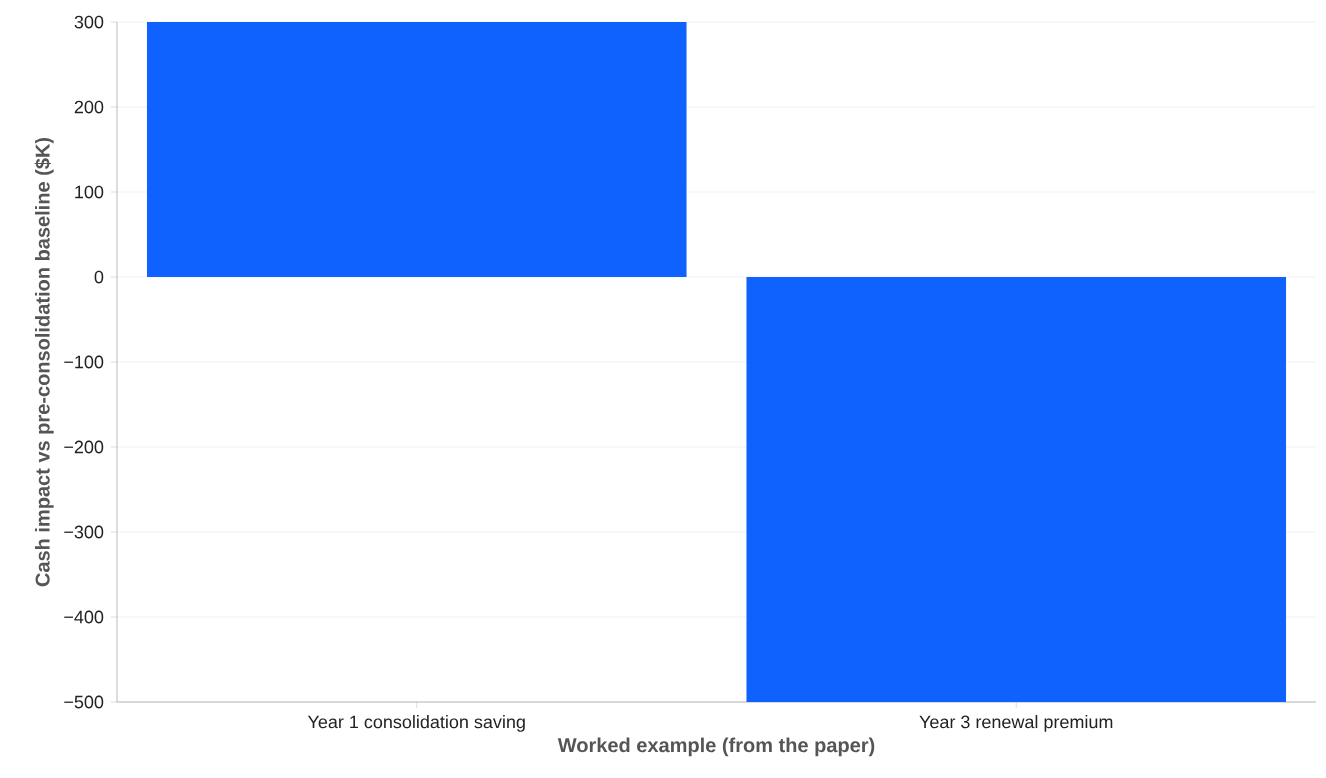 The image size is (1326, 778). Describe the element at coordinates (84, 447) in the screenshot. I see `y-tick-label: −200` at that location.